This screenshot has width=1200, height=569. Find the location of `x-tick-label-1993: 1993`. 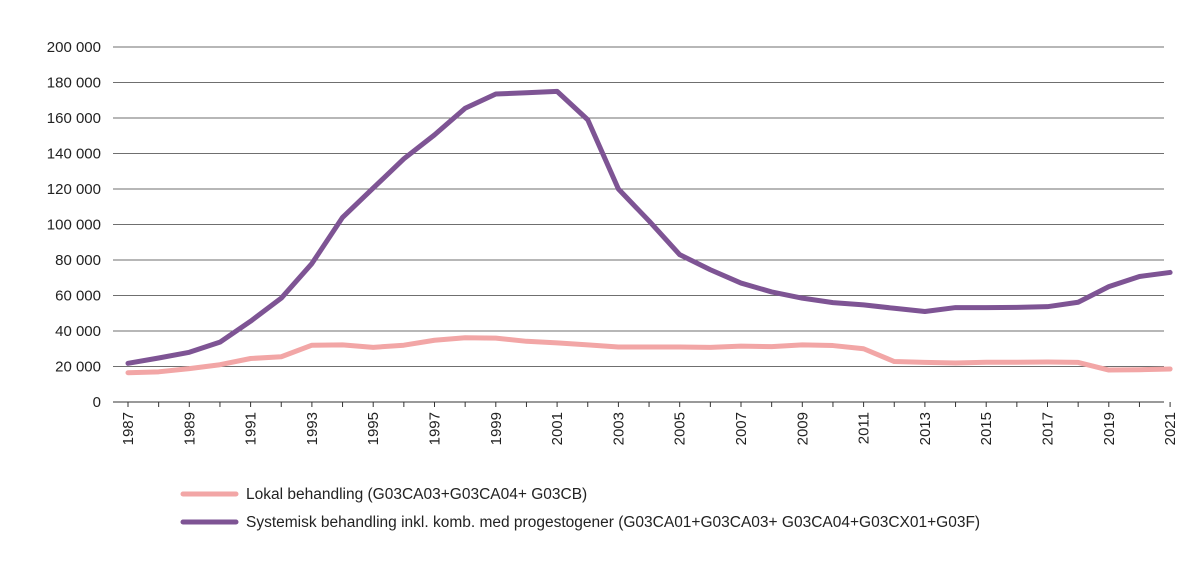

x-tick-label-1993: 1993 is located at coordinates (312, 428).